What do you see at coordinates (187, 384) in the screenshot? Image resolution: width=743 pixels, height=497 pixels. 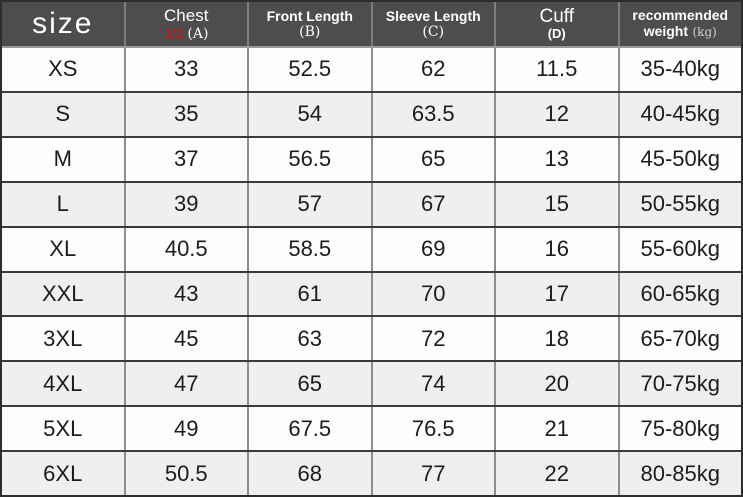 I see `cell-chest: 47` at bounding box center [187, 384].